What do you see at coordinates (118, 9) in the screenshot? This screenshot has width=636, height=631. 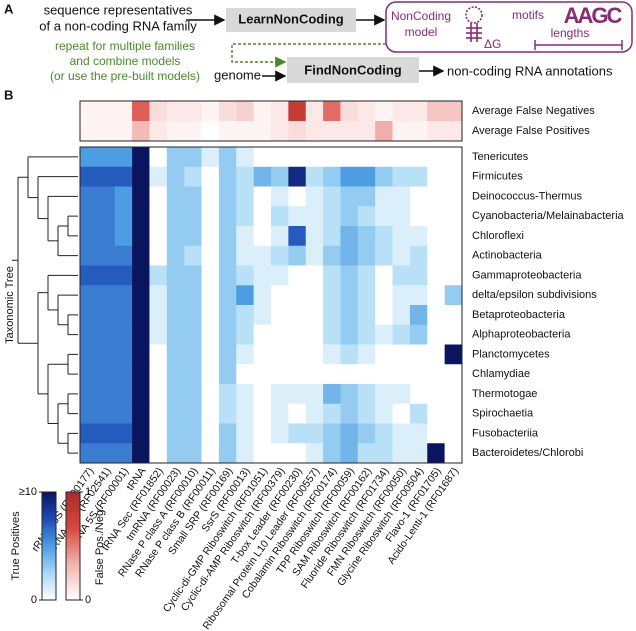 I see `input-text: sequence representatives` at bounding box center [118, 9].